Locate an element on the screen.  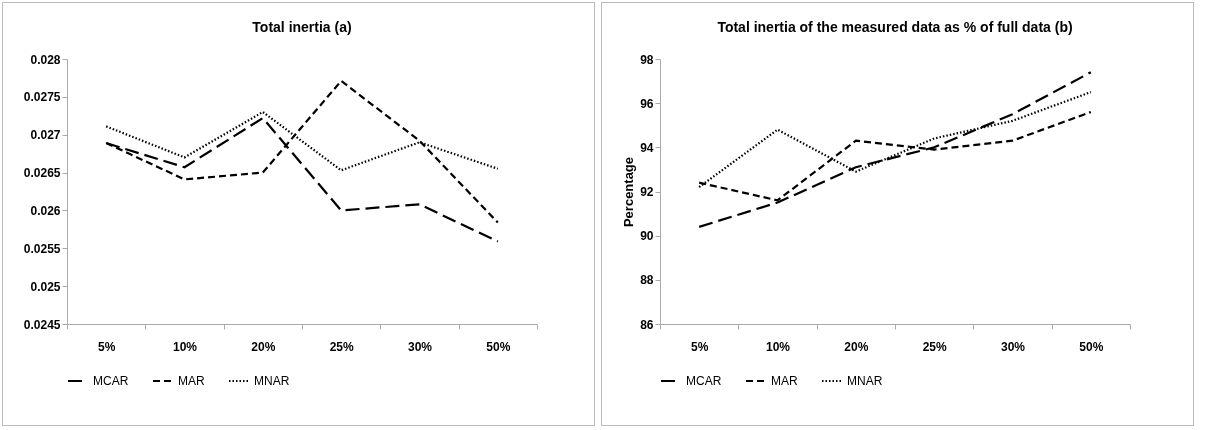
y-tick-label: 0.0255 is located at coordinates (42, 248).